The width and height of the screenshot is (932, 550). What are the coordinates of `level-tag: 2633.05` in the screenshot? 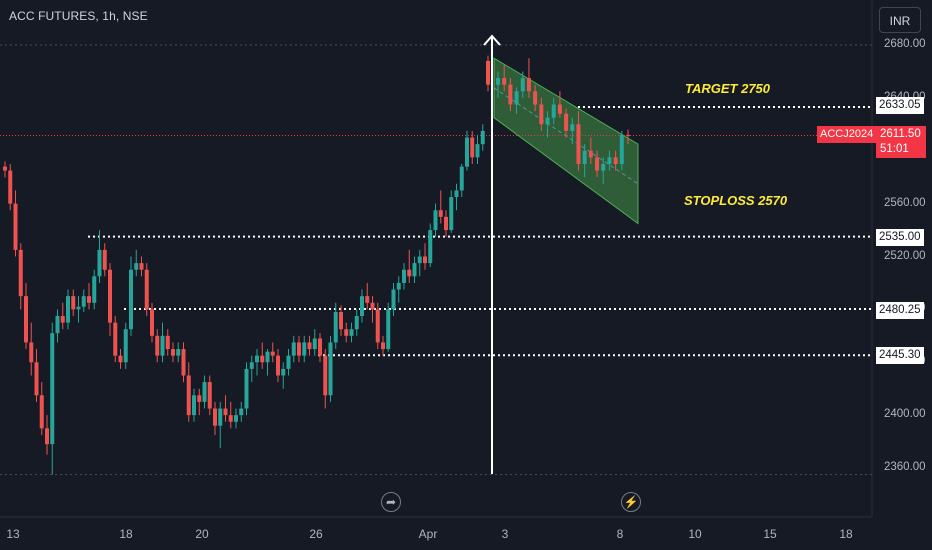 It's located at (900, 105).